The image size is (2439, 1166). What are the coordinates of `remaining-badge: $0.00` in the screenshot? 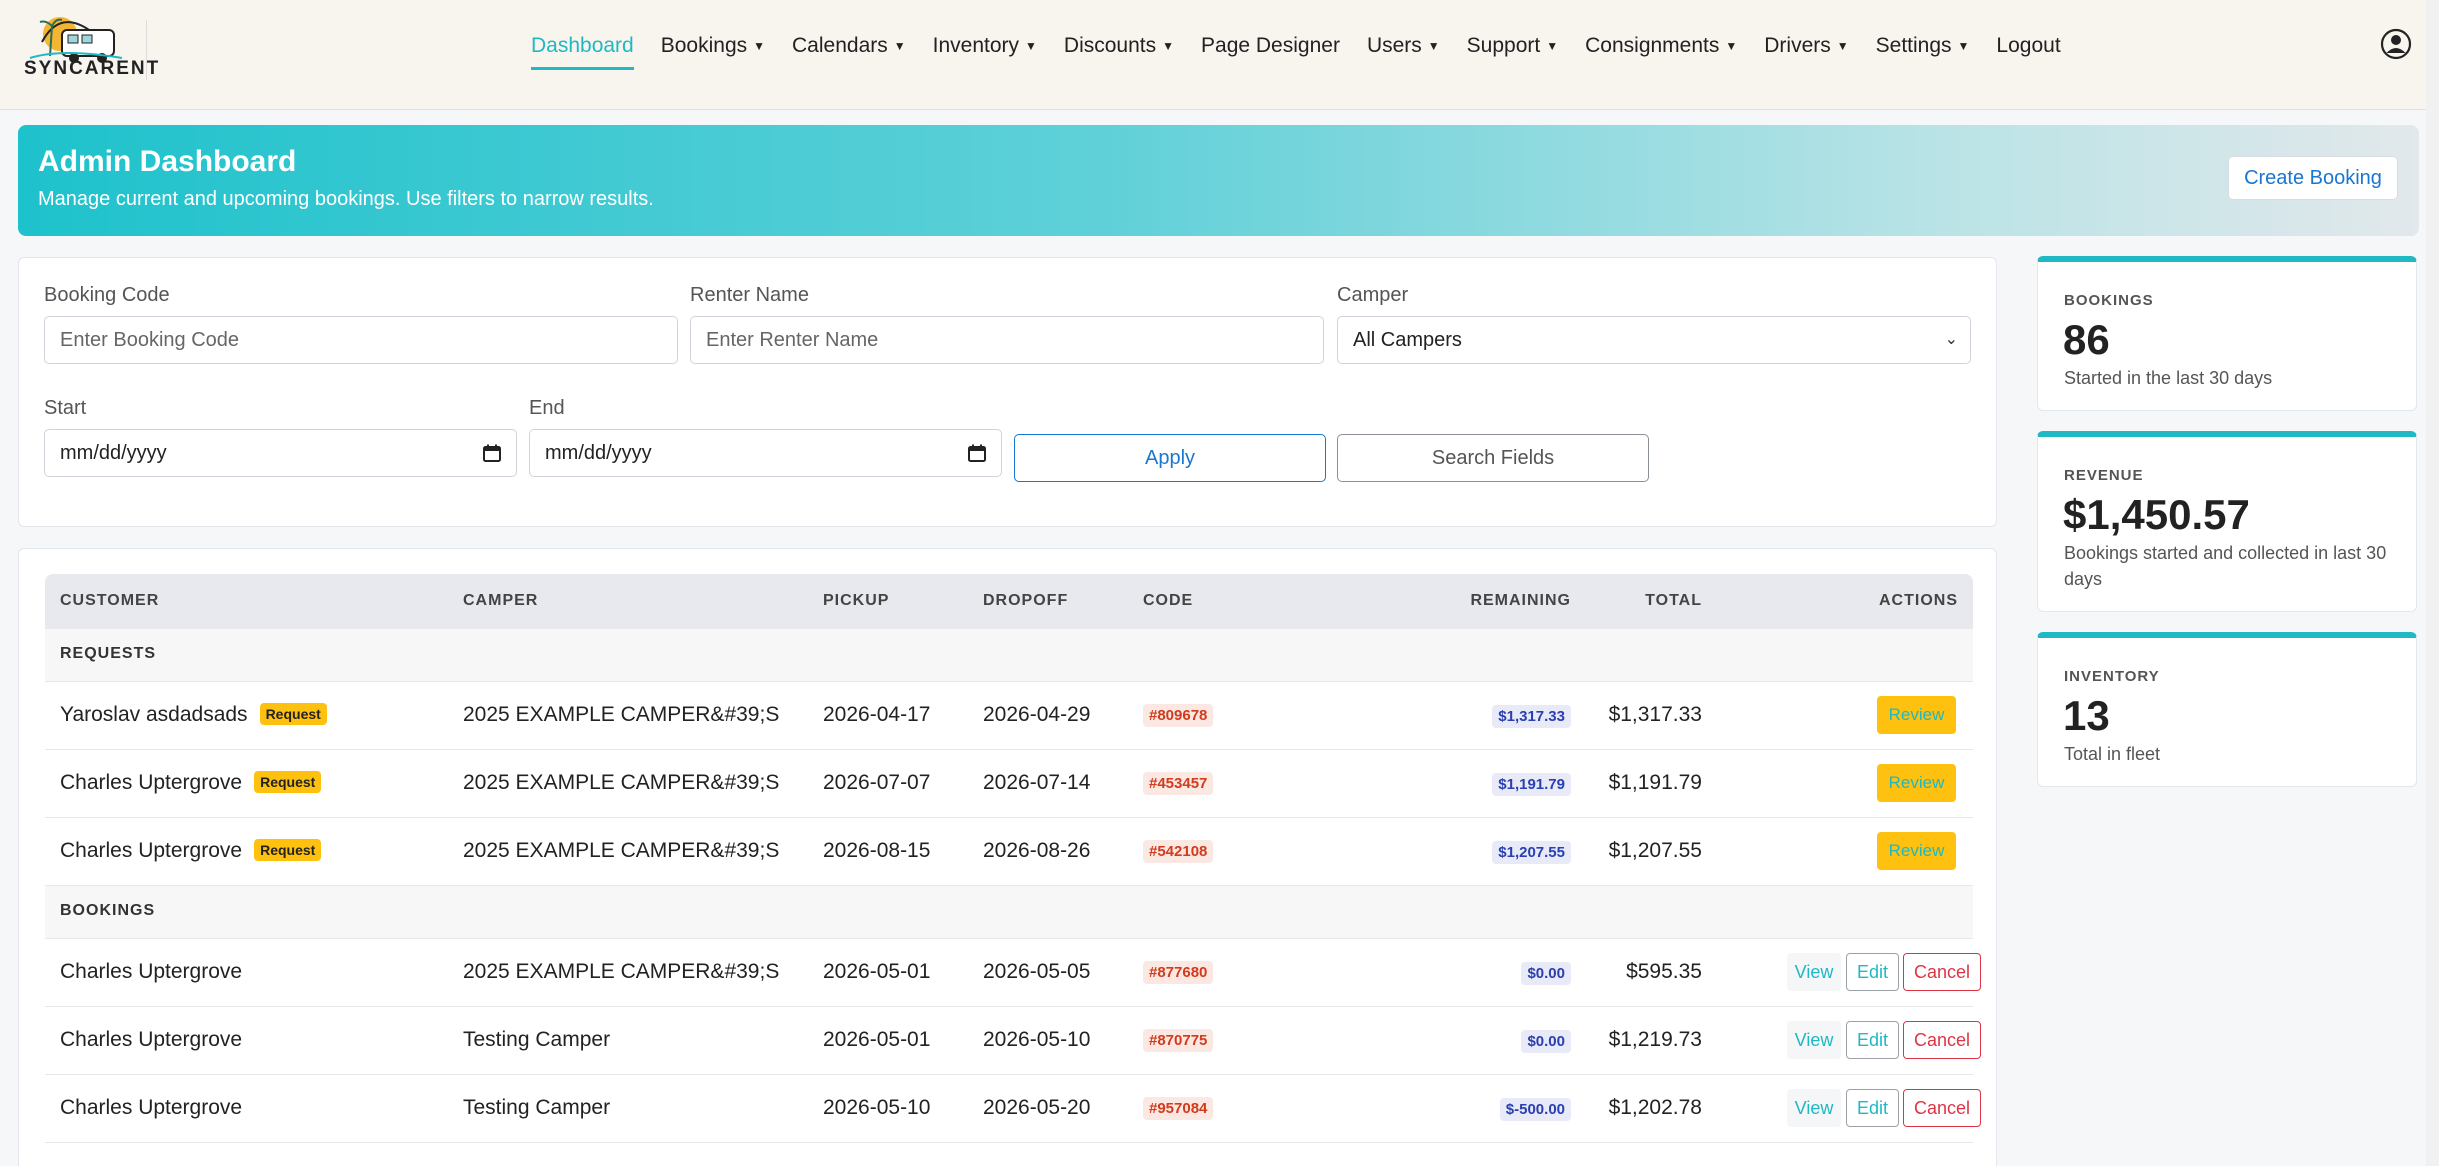 It's located at (1546, 973).